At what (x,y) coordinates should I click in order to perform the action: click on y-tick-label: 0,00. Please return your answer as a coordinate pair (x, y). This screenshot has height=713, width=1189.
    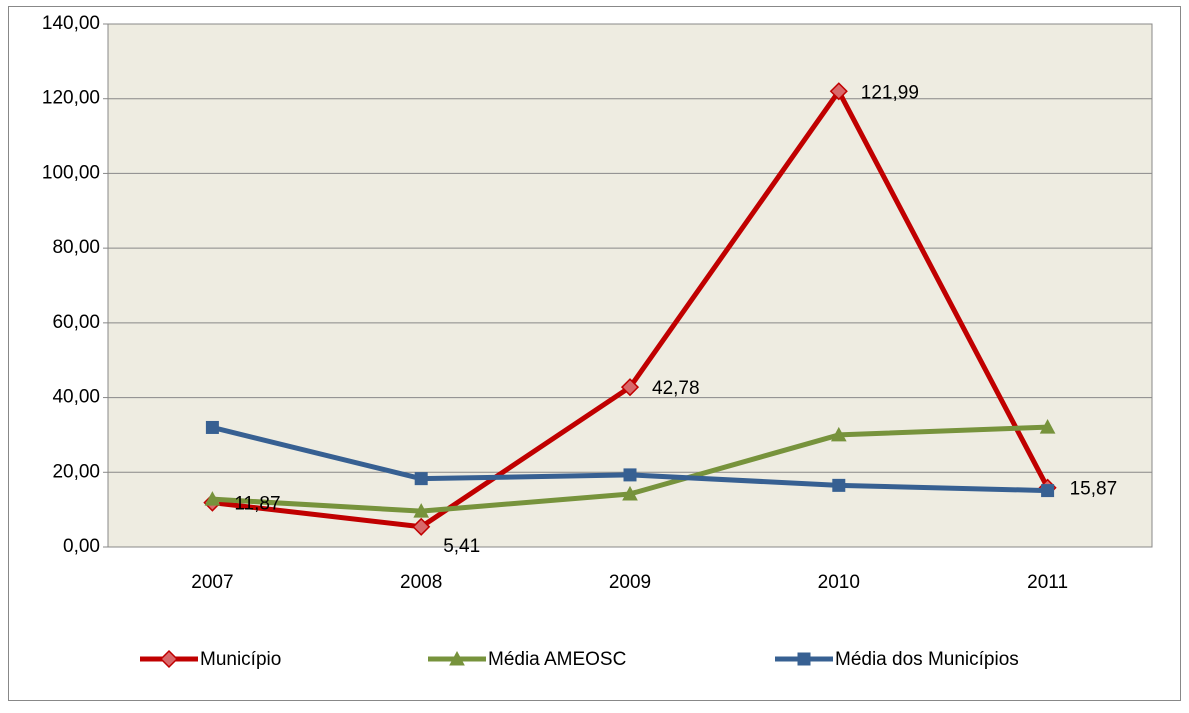
    Looking at the image, I should click on (81, 546).